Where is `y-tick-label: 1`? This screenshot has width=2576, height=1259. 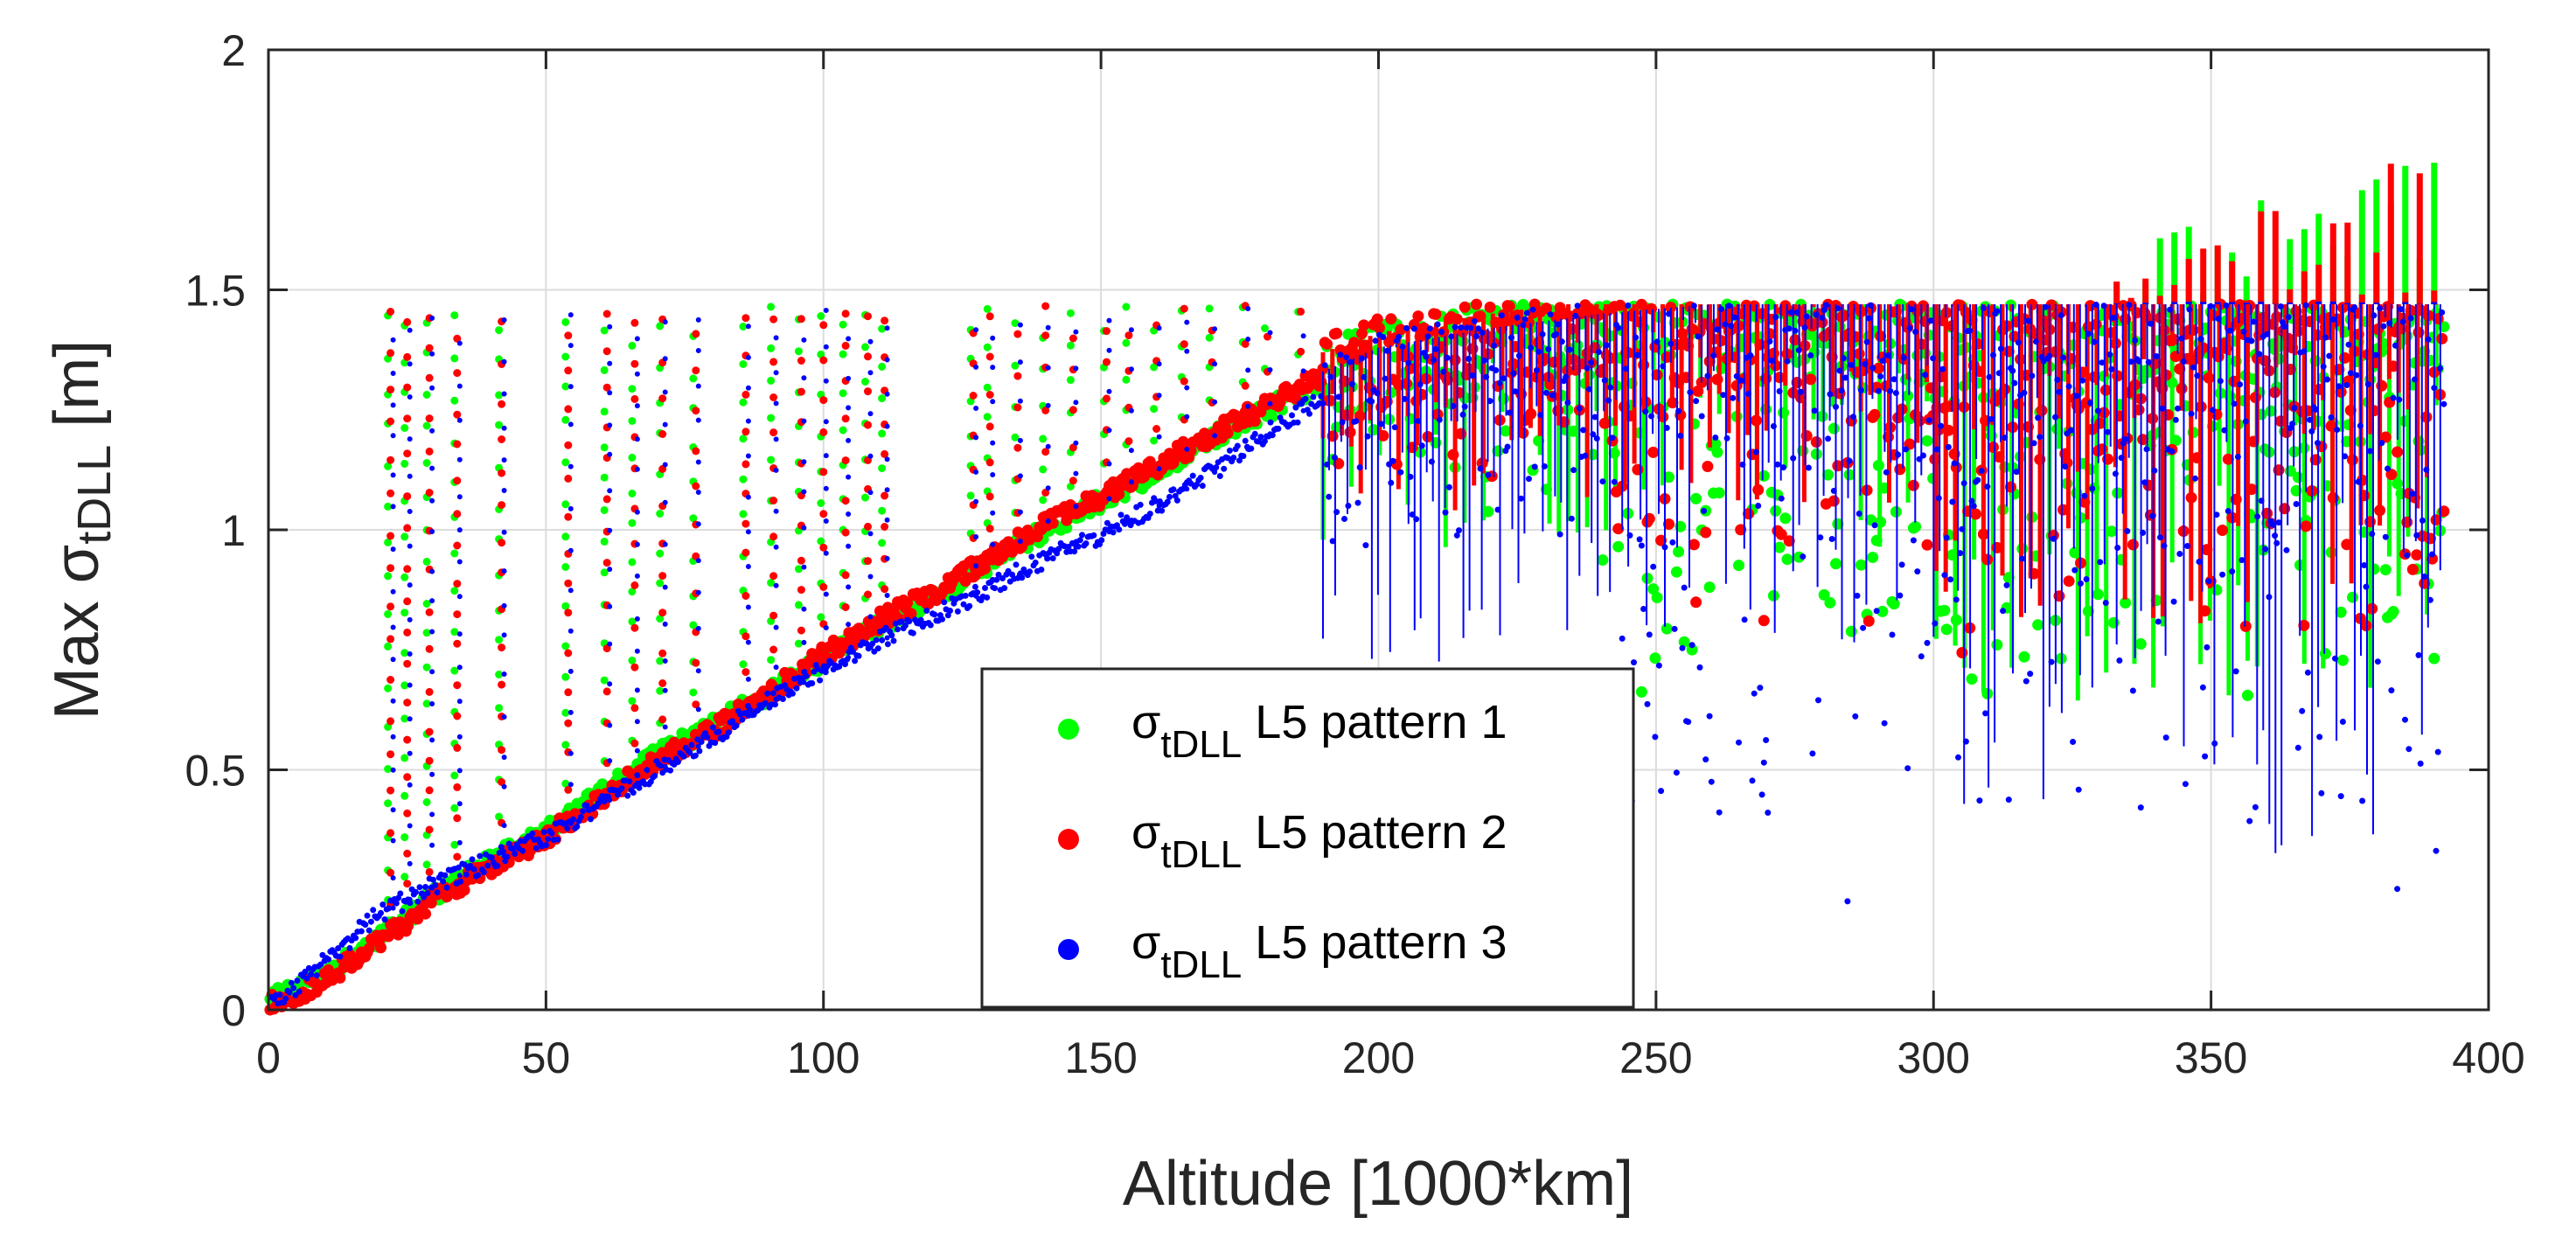
y-tick-label: 1 is located at coordinates (233, 531).